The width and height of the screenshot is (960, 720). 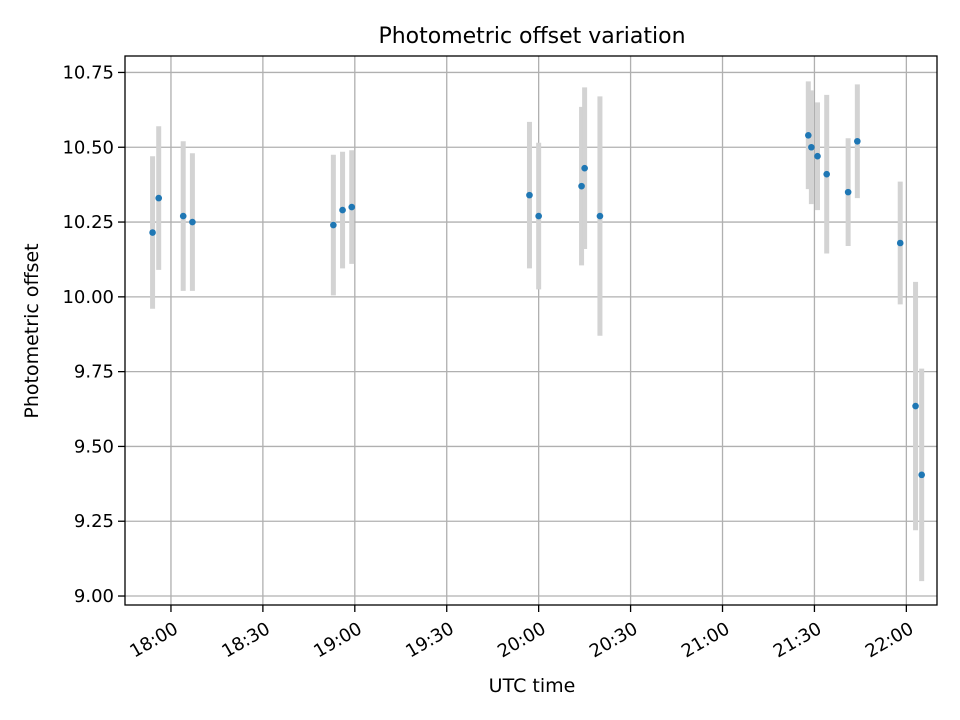 What do you see at coordinates (32, 330) in the screenshot?
I see `y-axis-label: Photometric offset` at bounding box center [32, 330].